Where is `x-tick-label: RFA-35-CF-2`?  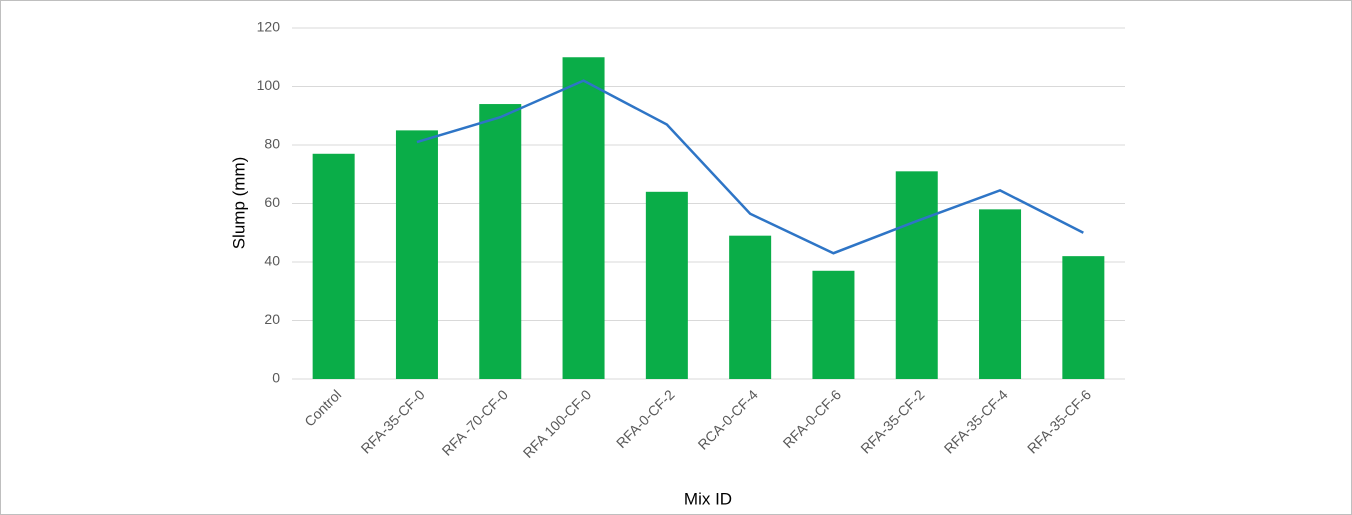 x-tick-label: RFA-35-CF-2 is located at coordinates (892, 421).